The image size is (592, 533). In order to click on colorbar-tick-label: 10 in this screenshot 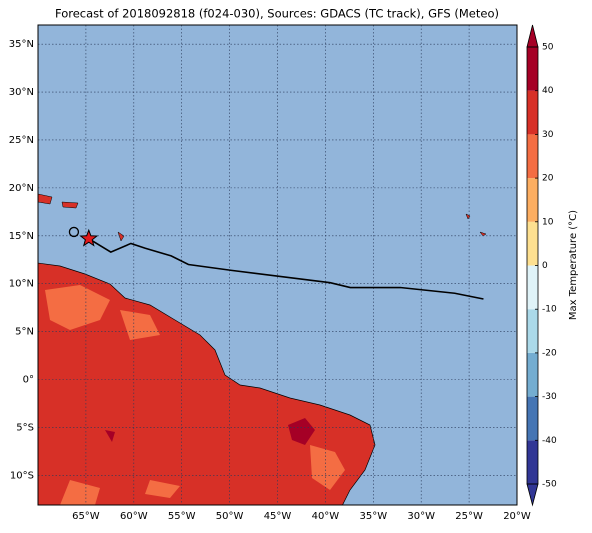, I will do `click(548, 222)`.